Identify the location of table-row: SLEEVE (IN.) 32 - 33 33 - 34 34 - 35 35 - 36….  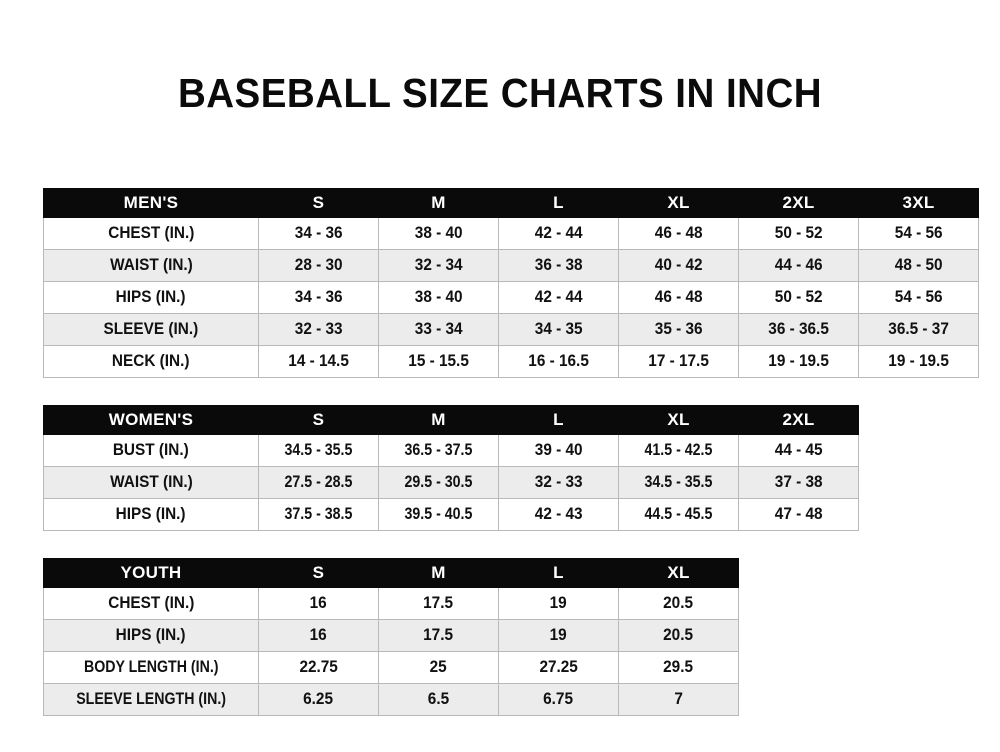
(511, 329).